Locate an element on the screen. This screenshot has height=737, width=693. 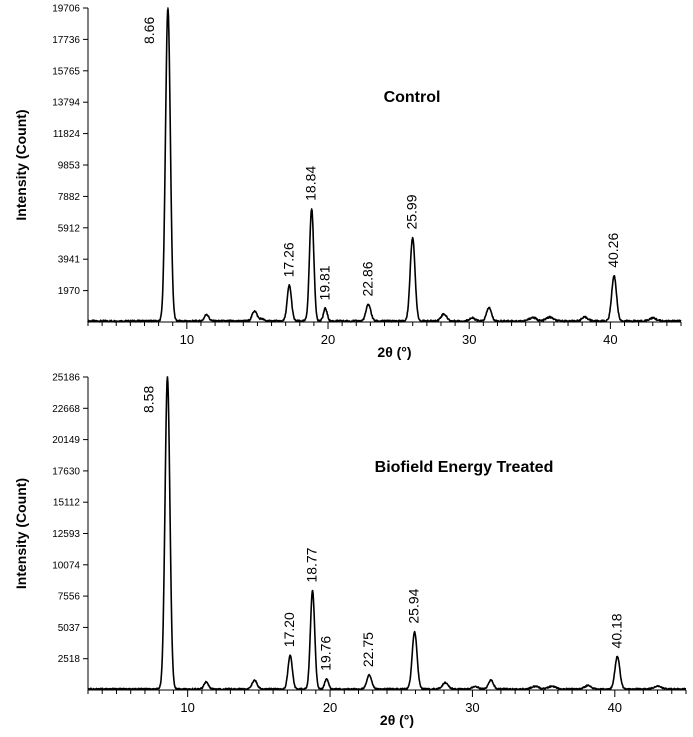
peak-label: 8.66 is located at coordinates (149, 30).